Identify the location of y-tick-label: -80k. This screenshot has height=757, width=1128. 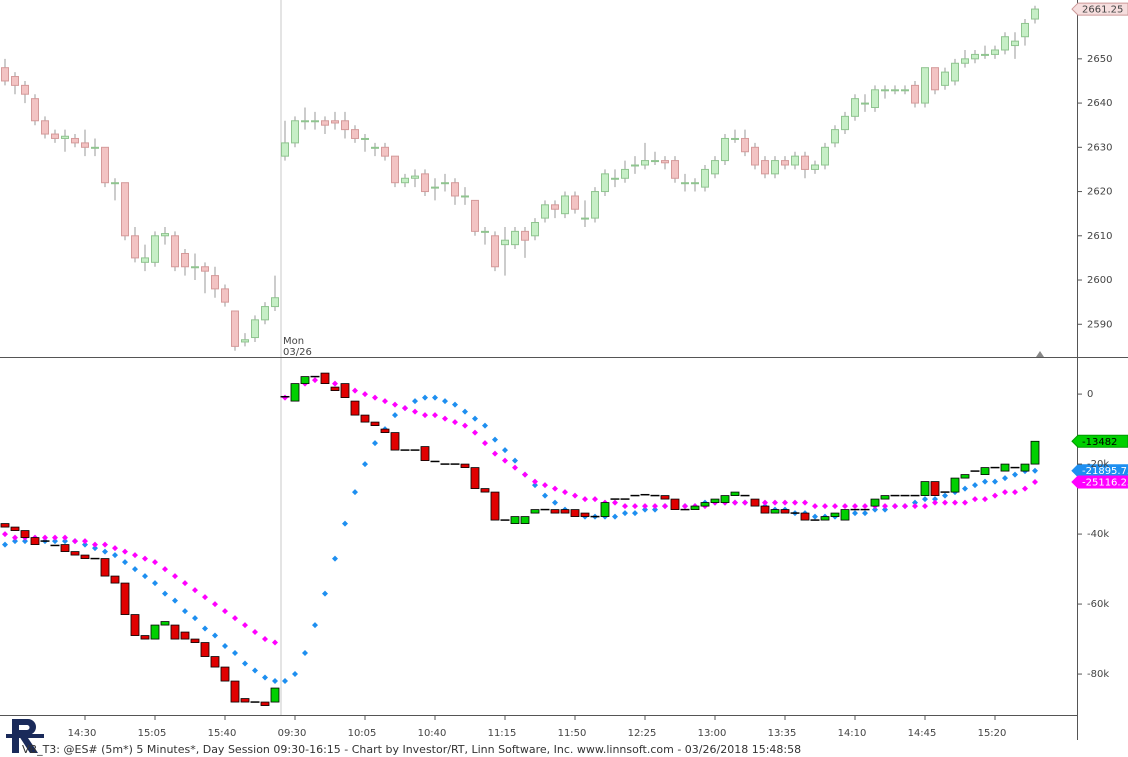
(1098, 674).